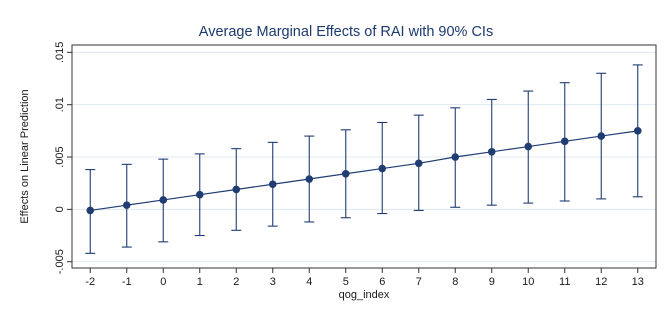  I want to click on y-tick-label: -.005, so click(60, 261).